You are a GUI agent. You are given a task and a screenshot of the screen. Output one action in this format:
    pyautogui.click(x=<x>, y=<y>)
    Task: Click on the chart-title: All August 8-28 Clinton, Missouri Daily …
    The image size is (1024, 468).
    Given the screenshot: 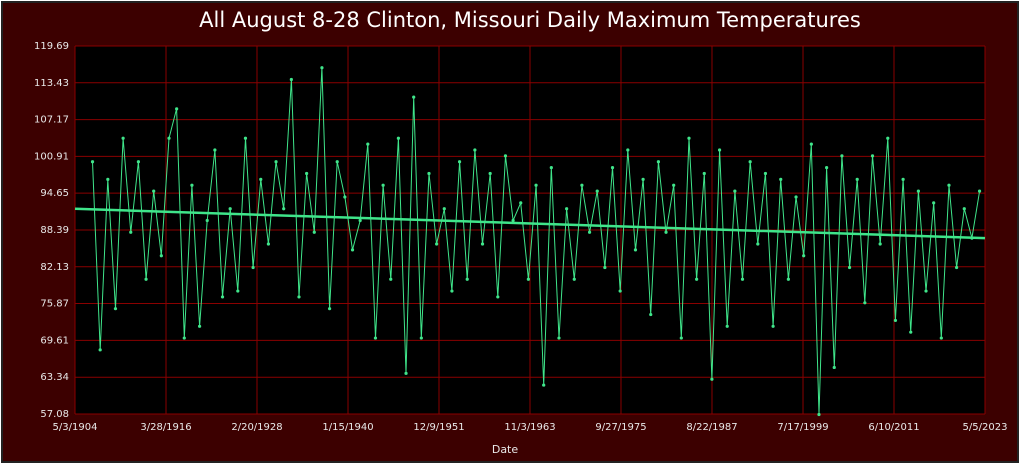 What is the action you would take?
    pyautogui.click(x=530, y=20)
    